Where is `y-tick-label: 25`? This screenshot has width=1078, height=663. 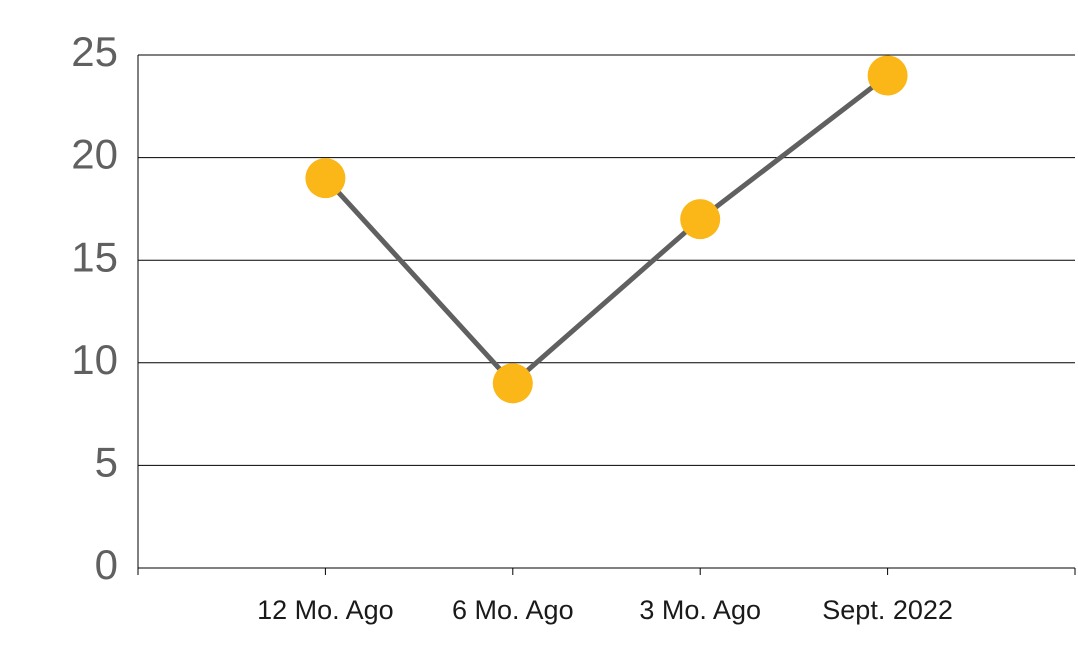 y-tick-label: 25 is located at coordinates (94, 51).